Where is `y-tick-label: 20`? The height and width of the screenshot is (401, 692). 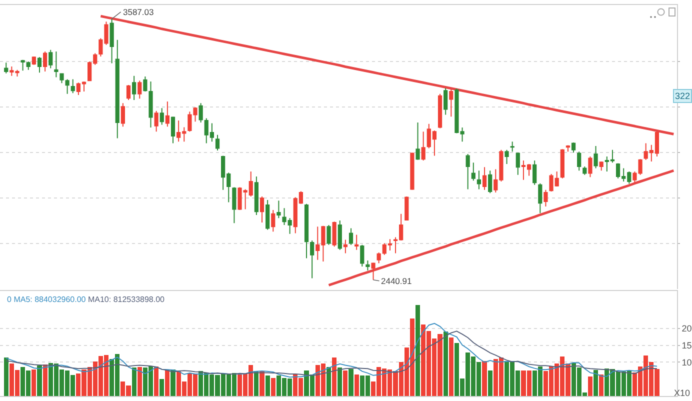 y-tick-label: 20 is located at coordinates (687, 329).